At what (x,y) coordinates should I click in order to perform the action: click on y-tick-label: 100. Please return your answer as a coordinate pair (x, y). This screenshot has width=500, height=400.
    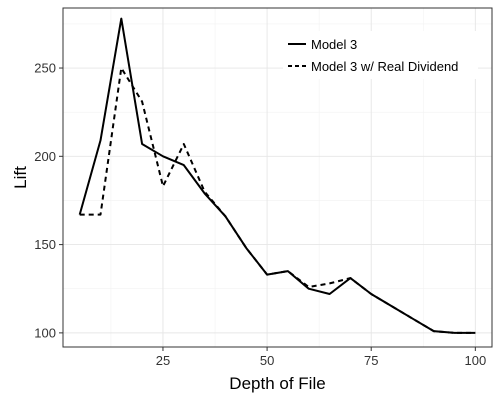
    Looking at the image, I should click on (45, 332).